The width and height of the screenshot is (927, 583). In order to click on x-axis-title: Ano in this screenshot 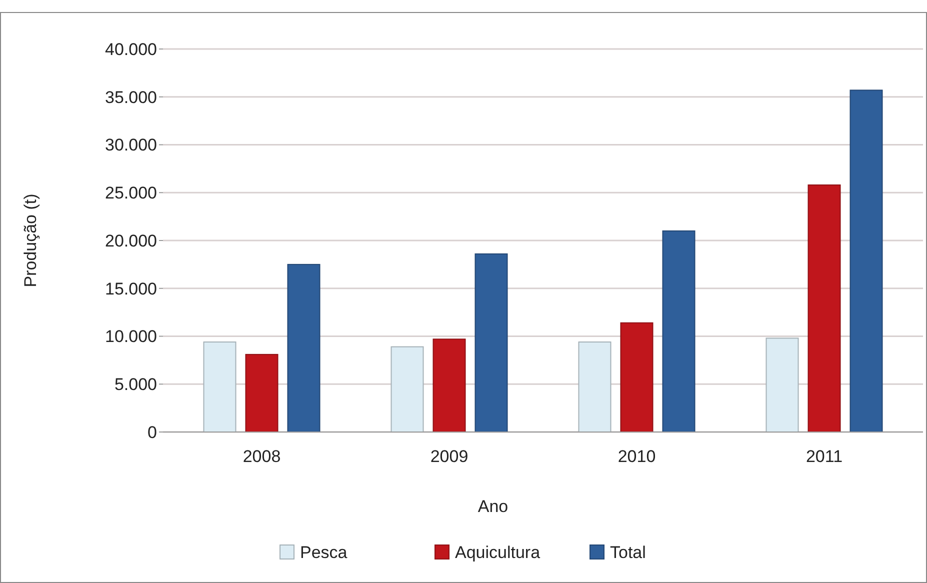, I will do `click(493, 506)`.